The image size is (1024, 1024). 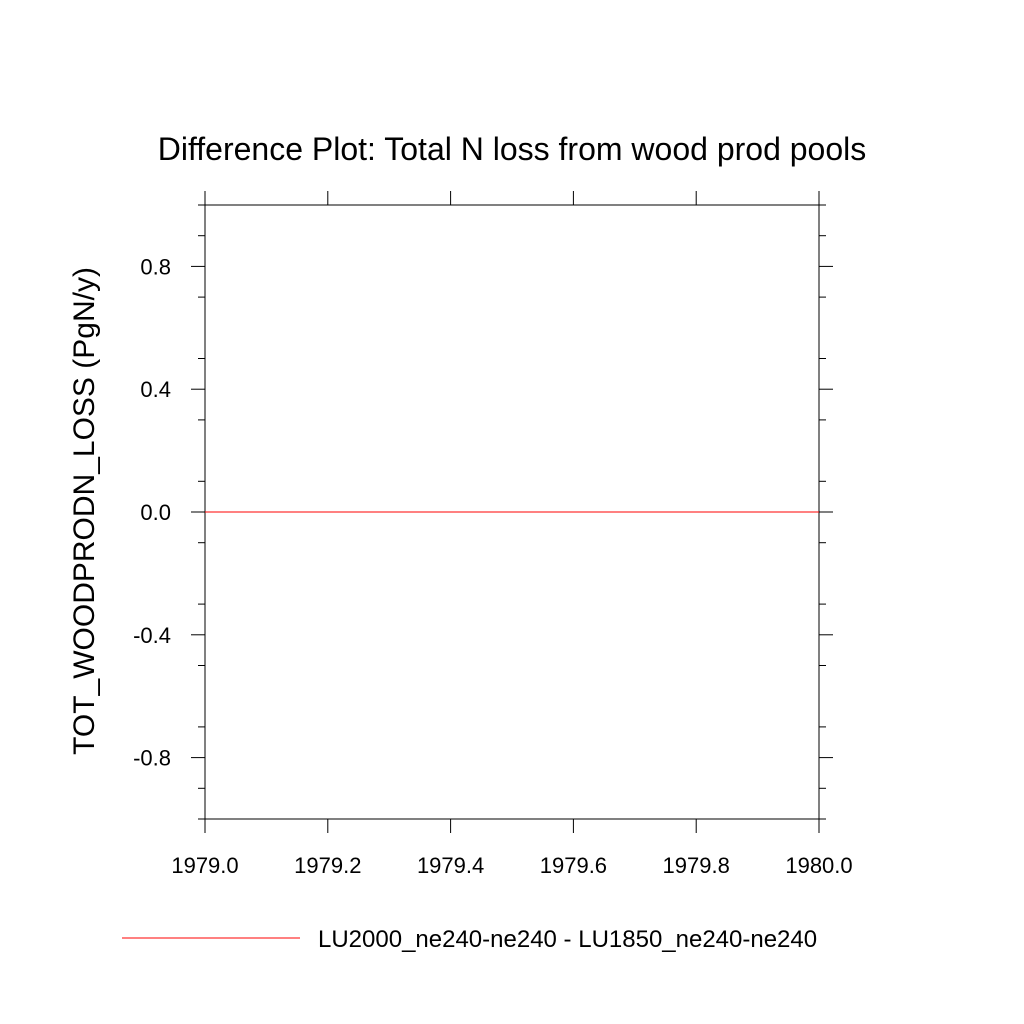 I want to click on legend-label: LU2000_ne240-ne240 - LU1850_ne240-ne240, so click(x=567, y=939).